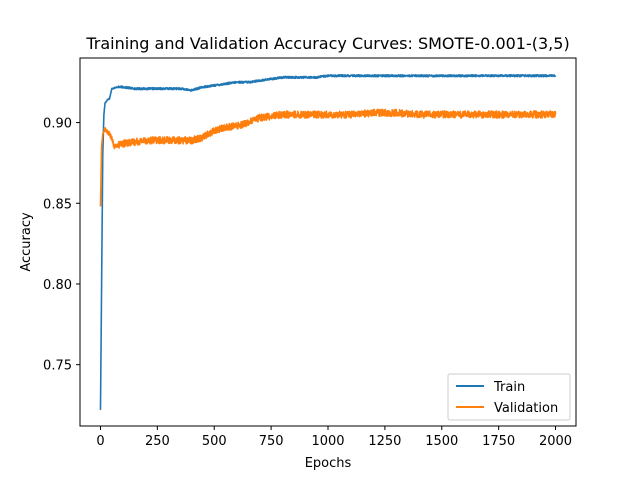 Image resolution: width=640 pixels, height=480 pixels. What do you see at coordinates (157, 441) in the screenshot?
I see `x-tick-label: 250` at bounding box center [157, 441].